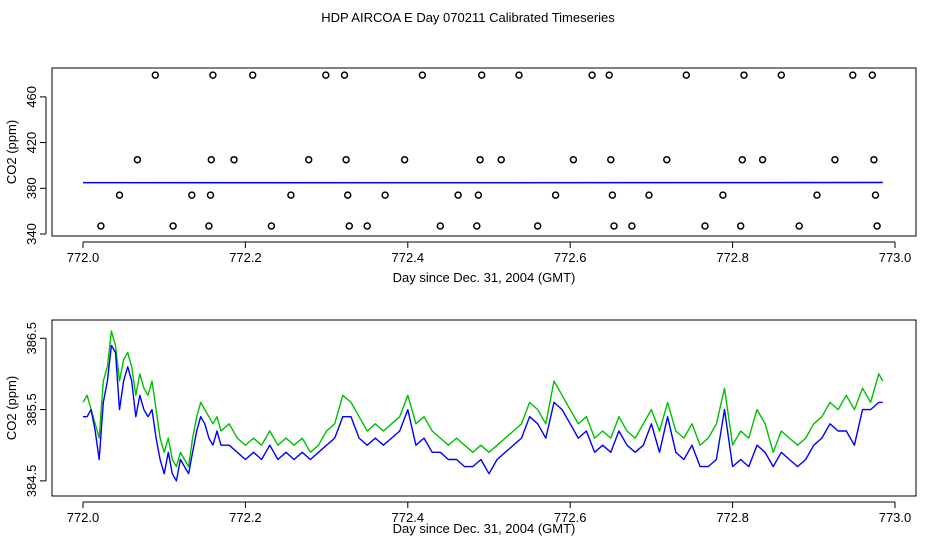 Image resolution: width=936 pixels, height=540 pixels. Describe the element at coordinates (482, 182) in the screenshot. I see `top-series` at that location.